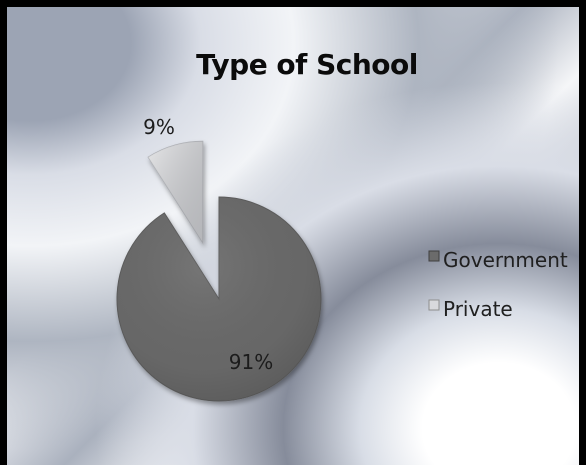 The image size is (586, 465). I want to click on data-label-government: 91%, so click(251, 362).